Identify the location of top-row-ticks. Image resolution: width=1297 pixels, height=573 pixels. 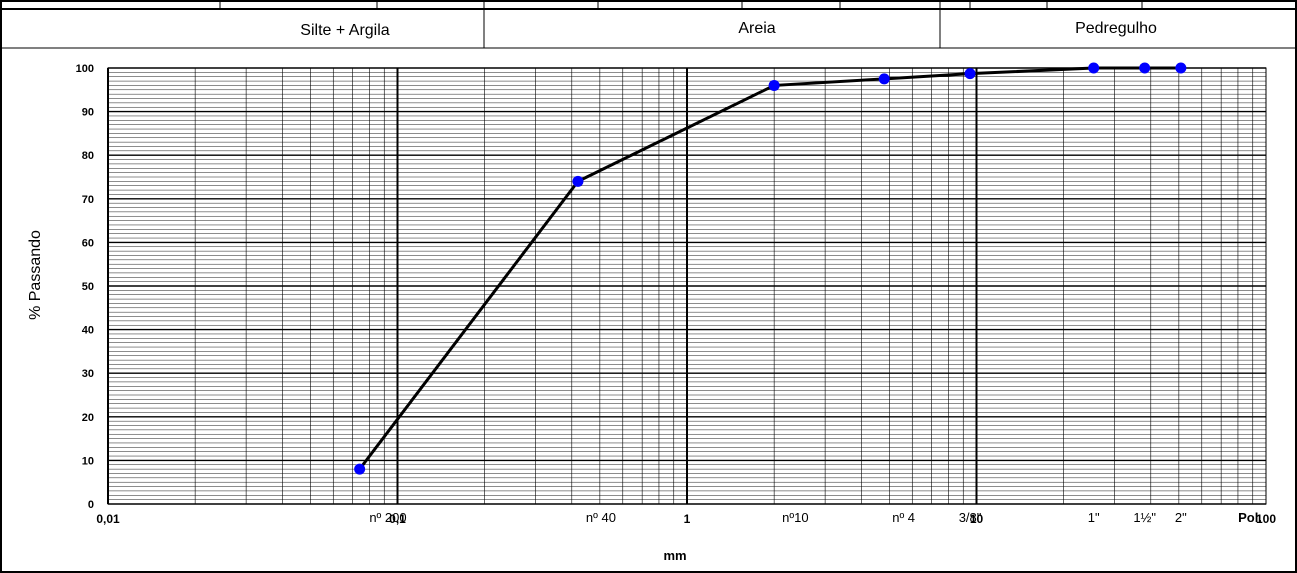
(681, 4).